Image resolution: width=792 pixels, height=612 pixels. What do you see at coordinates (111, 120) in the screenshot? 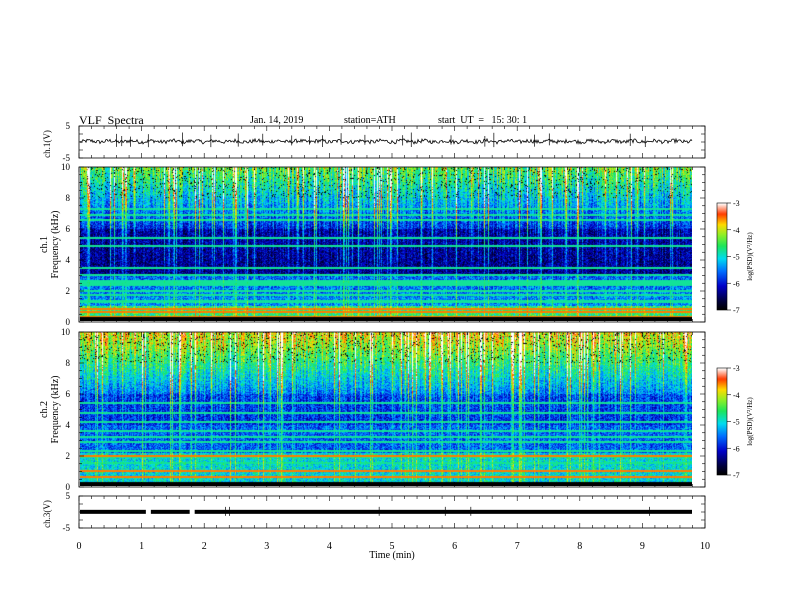
I see `figure-title: VLF Spectra` at bounding box center [111, 120].